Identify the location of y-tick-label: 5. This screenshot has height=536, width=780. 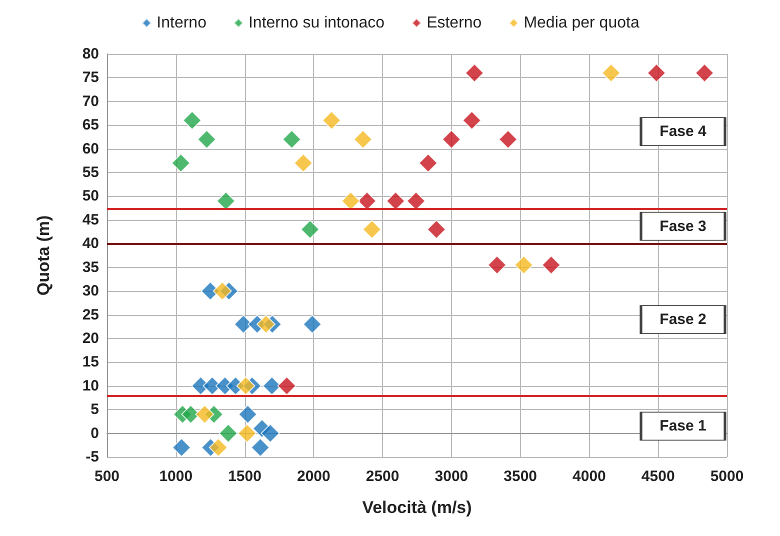
(94, 409).